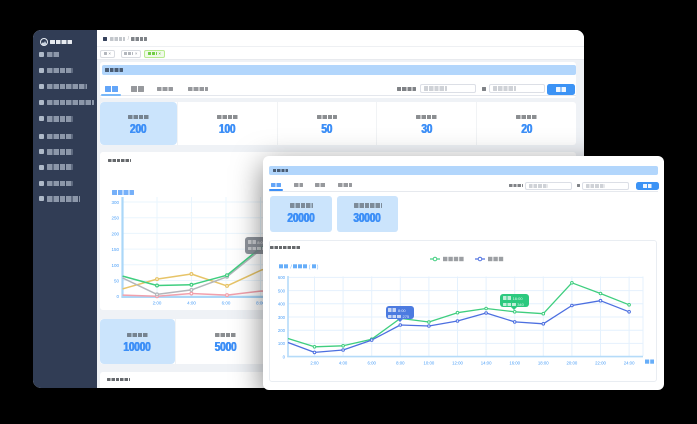 The height and width of the screenshot is (424, 697). What do you see at coordinates (117, 281) in the screenshot?
I see `svg-text: 50` at bounding box center [117, 281].